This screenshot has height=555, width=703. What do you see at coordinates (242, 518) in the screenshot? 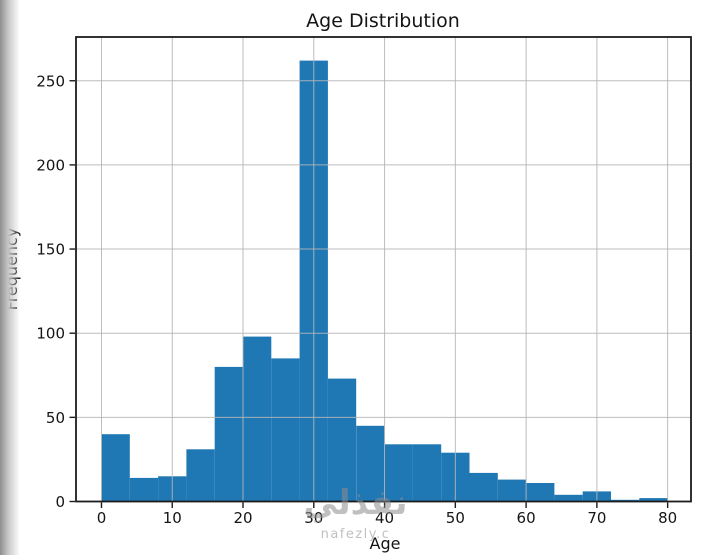
I see `x-tick-label: 20` at bounding box center [242, 518].